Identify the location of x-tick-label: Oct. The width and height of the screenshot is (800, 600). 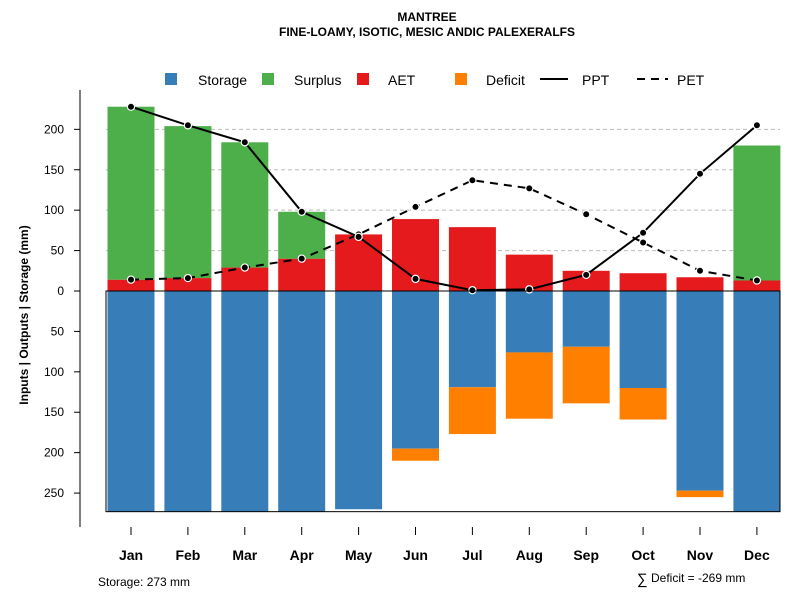
(643, 555).